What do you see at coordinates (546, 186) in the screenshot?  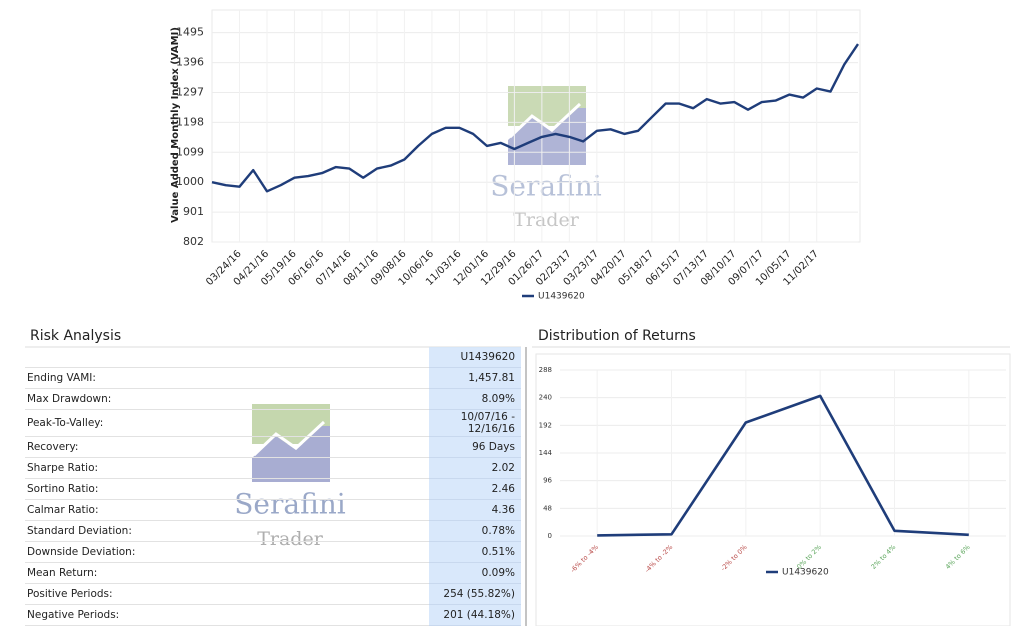 I see `watermark-name: Serafini` at bounding box center [546, 186].